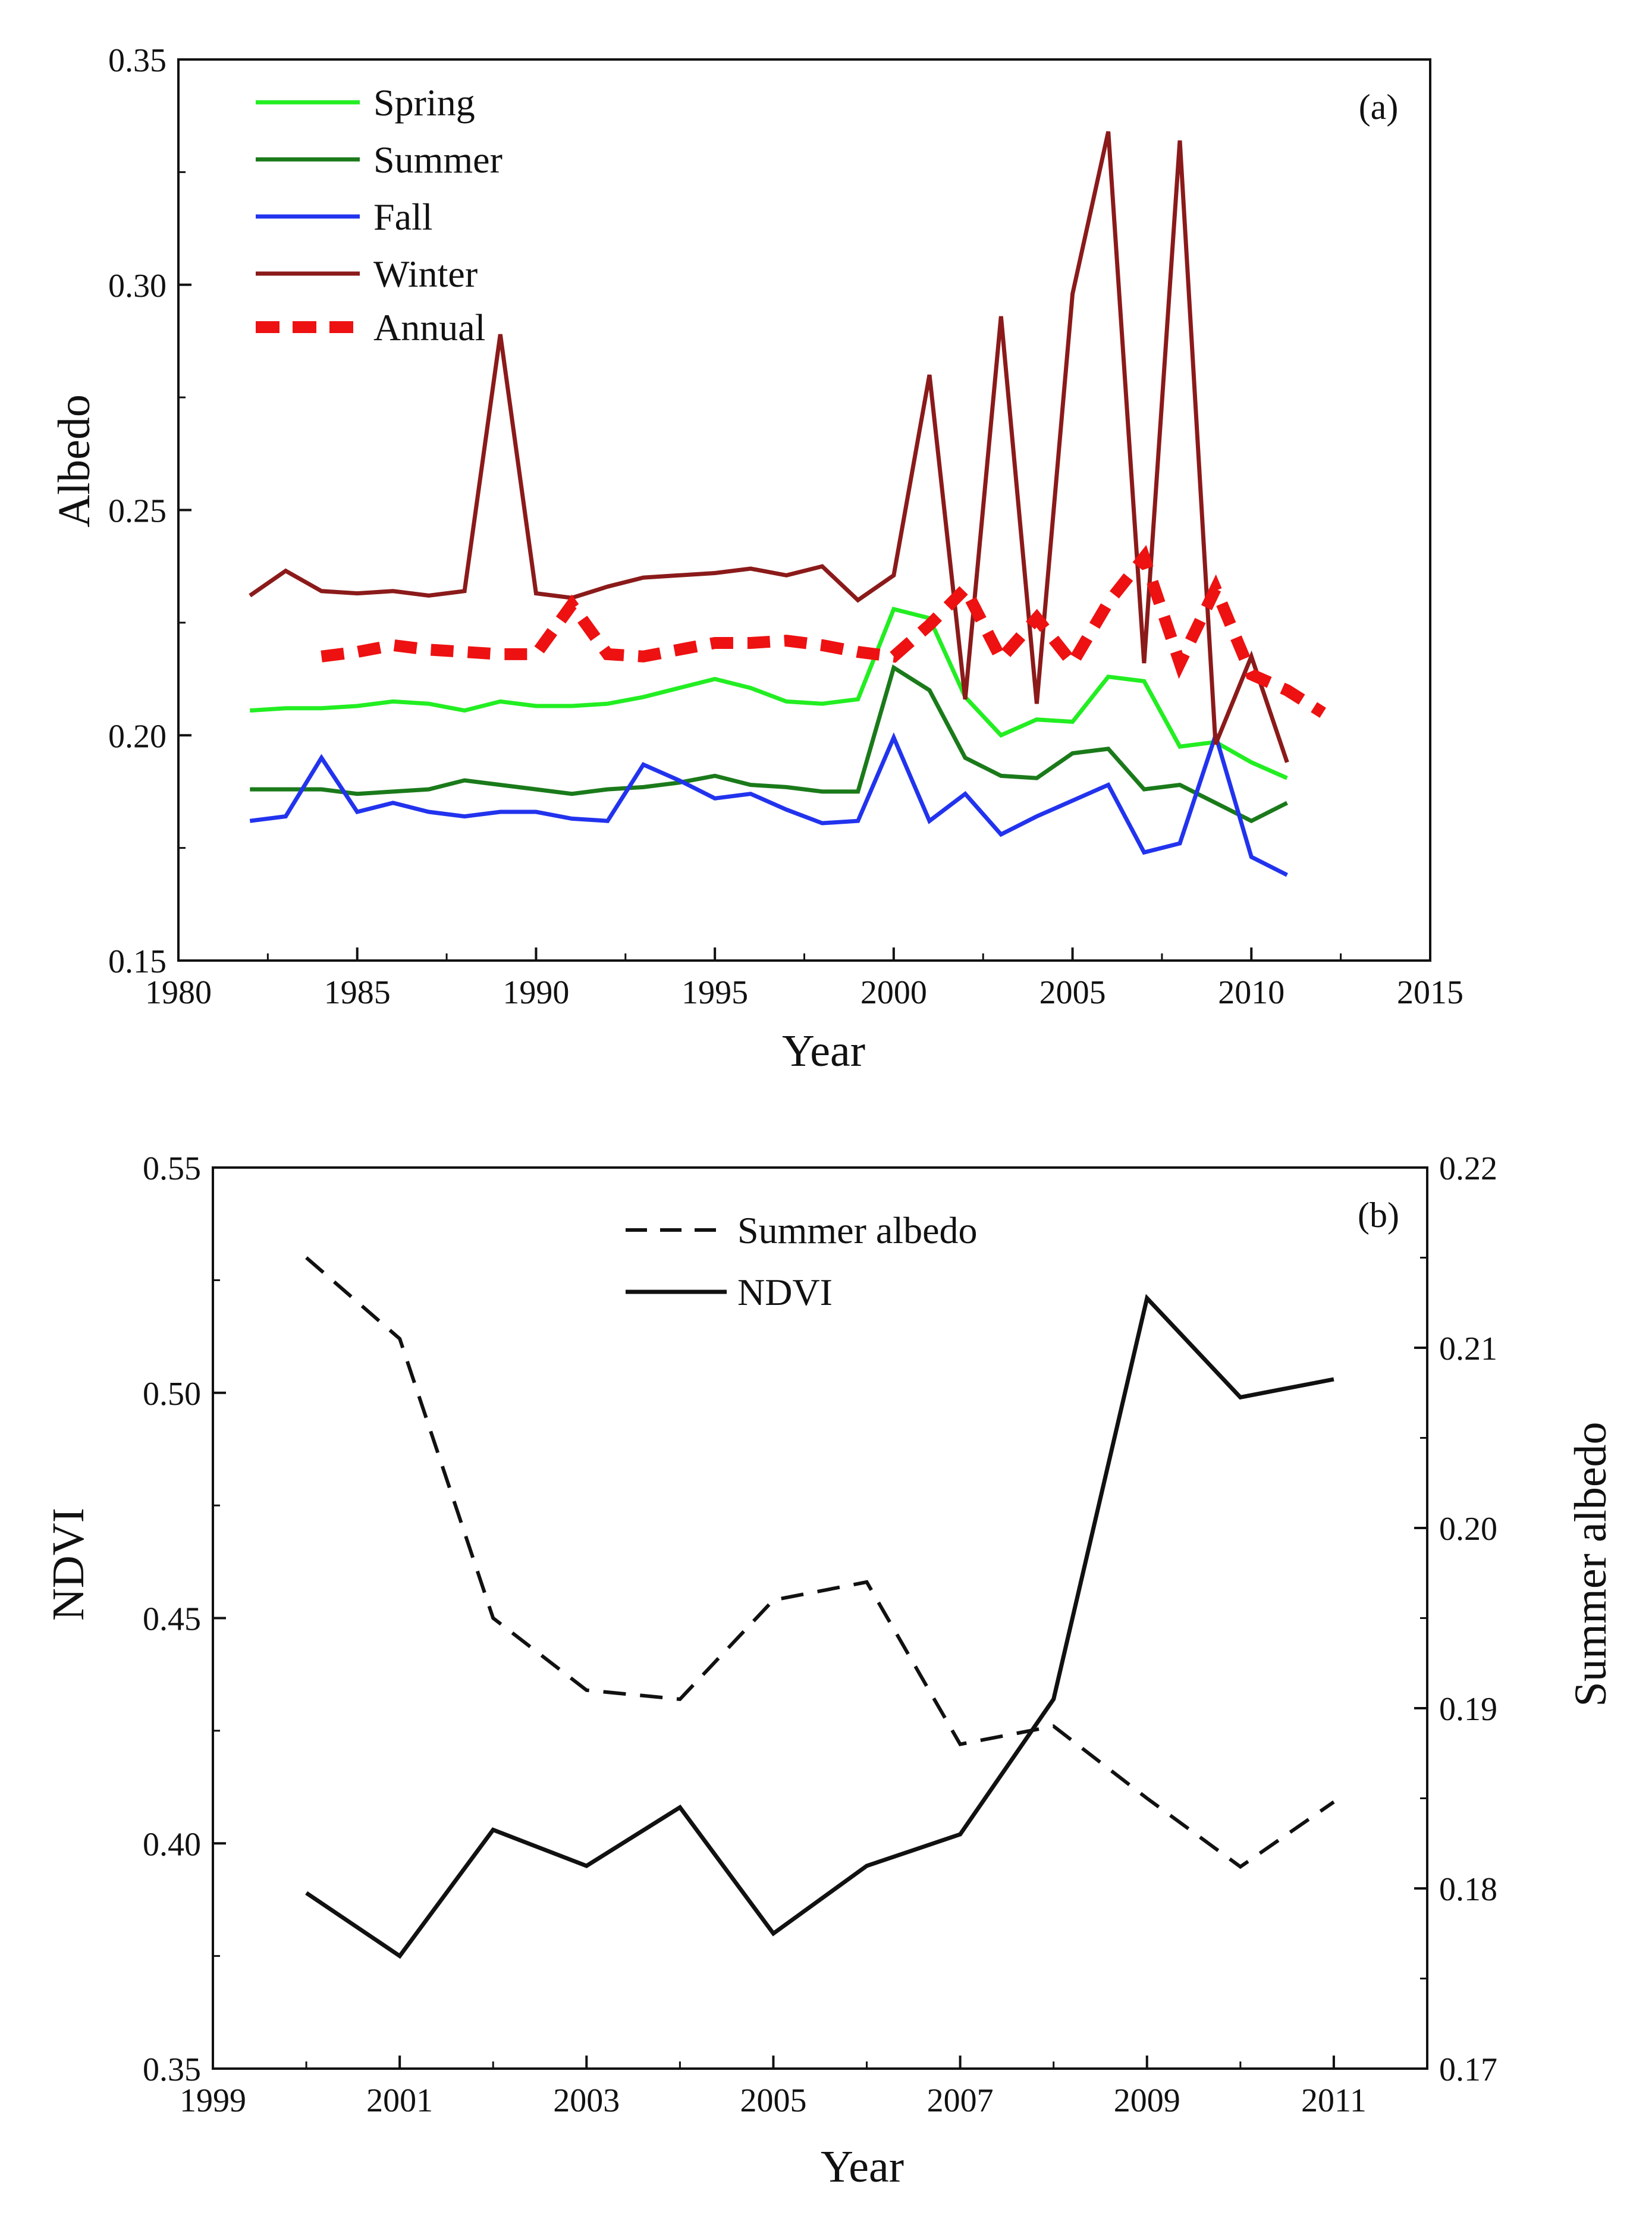 This screenshot has width=1652, height=2231. I want to click on chart-b-panel-label: (b), so click(1378, 1215).